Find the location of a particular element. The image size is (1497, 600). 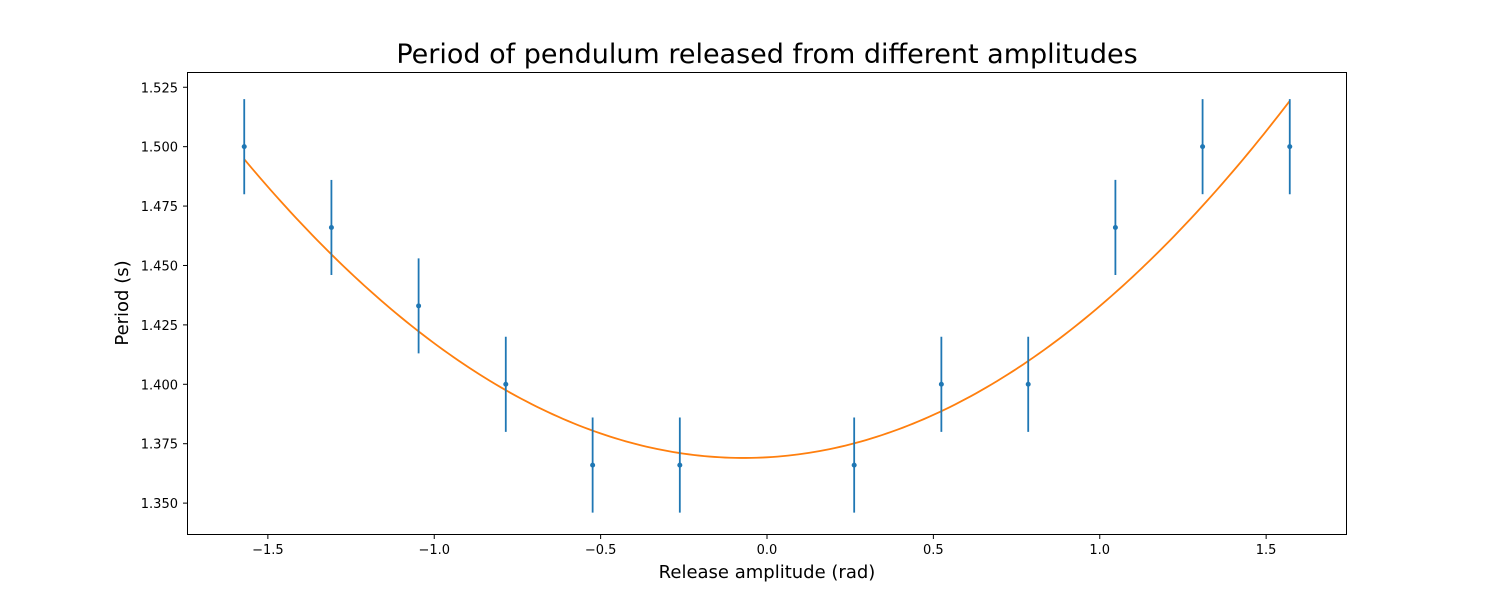

y-tick-label: 1.350 is located at coordinates (159, 504).